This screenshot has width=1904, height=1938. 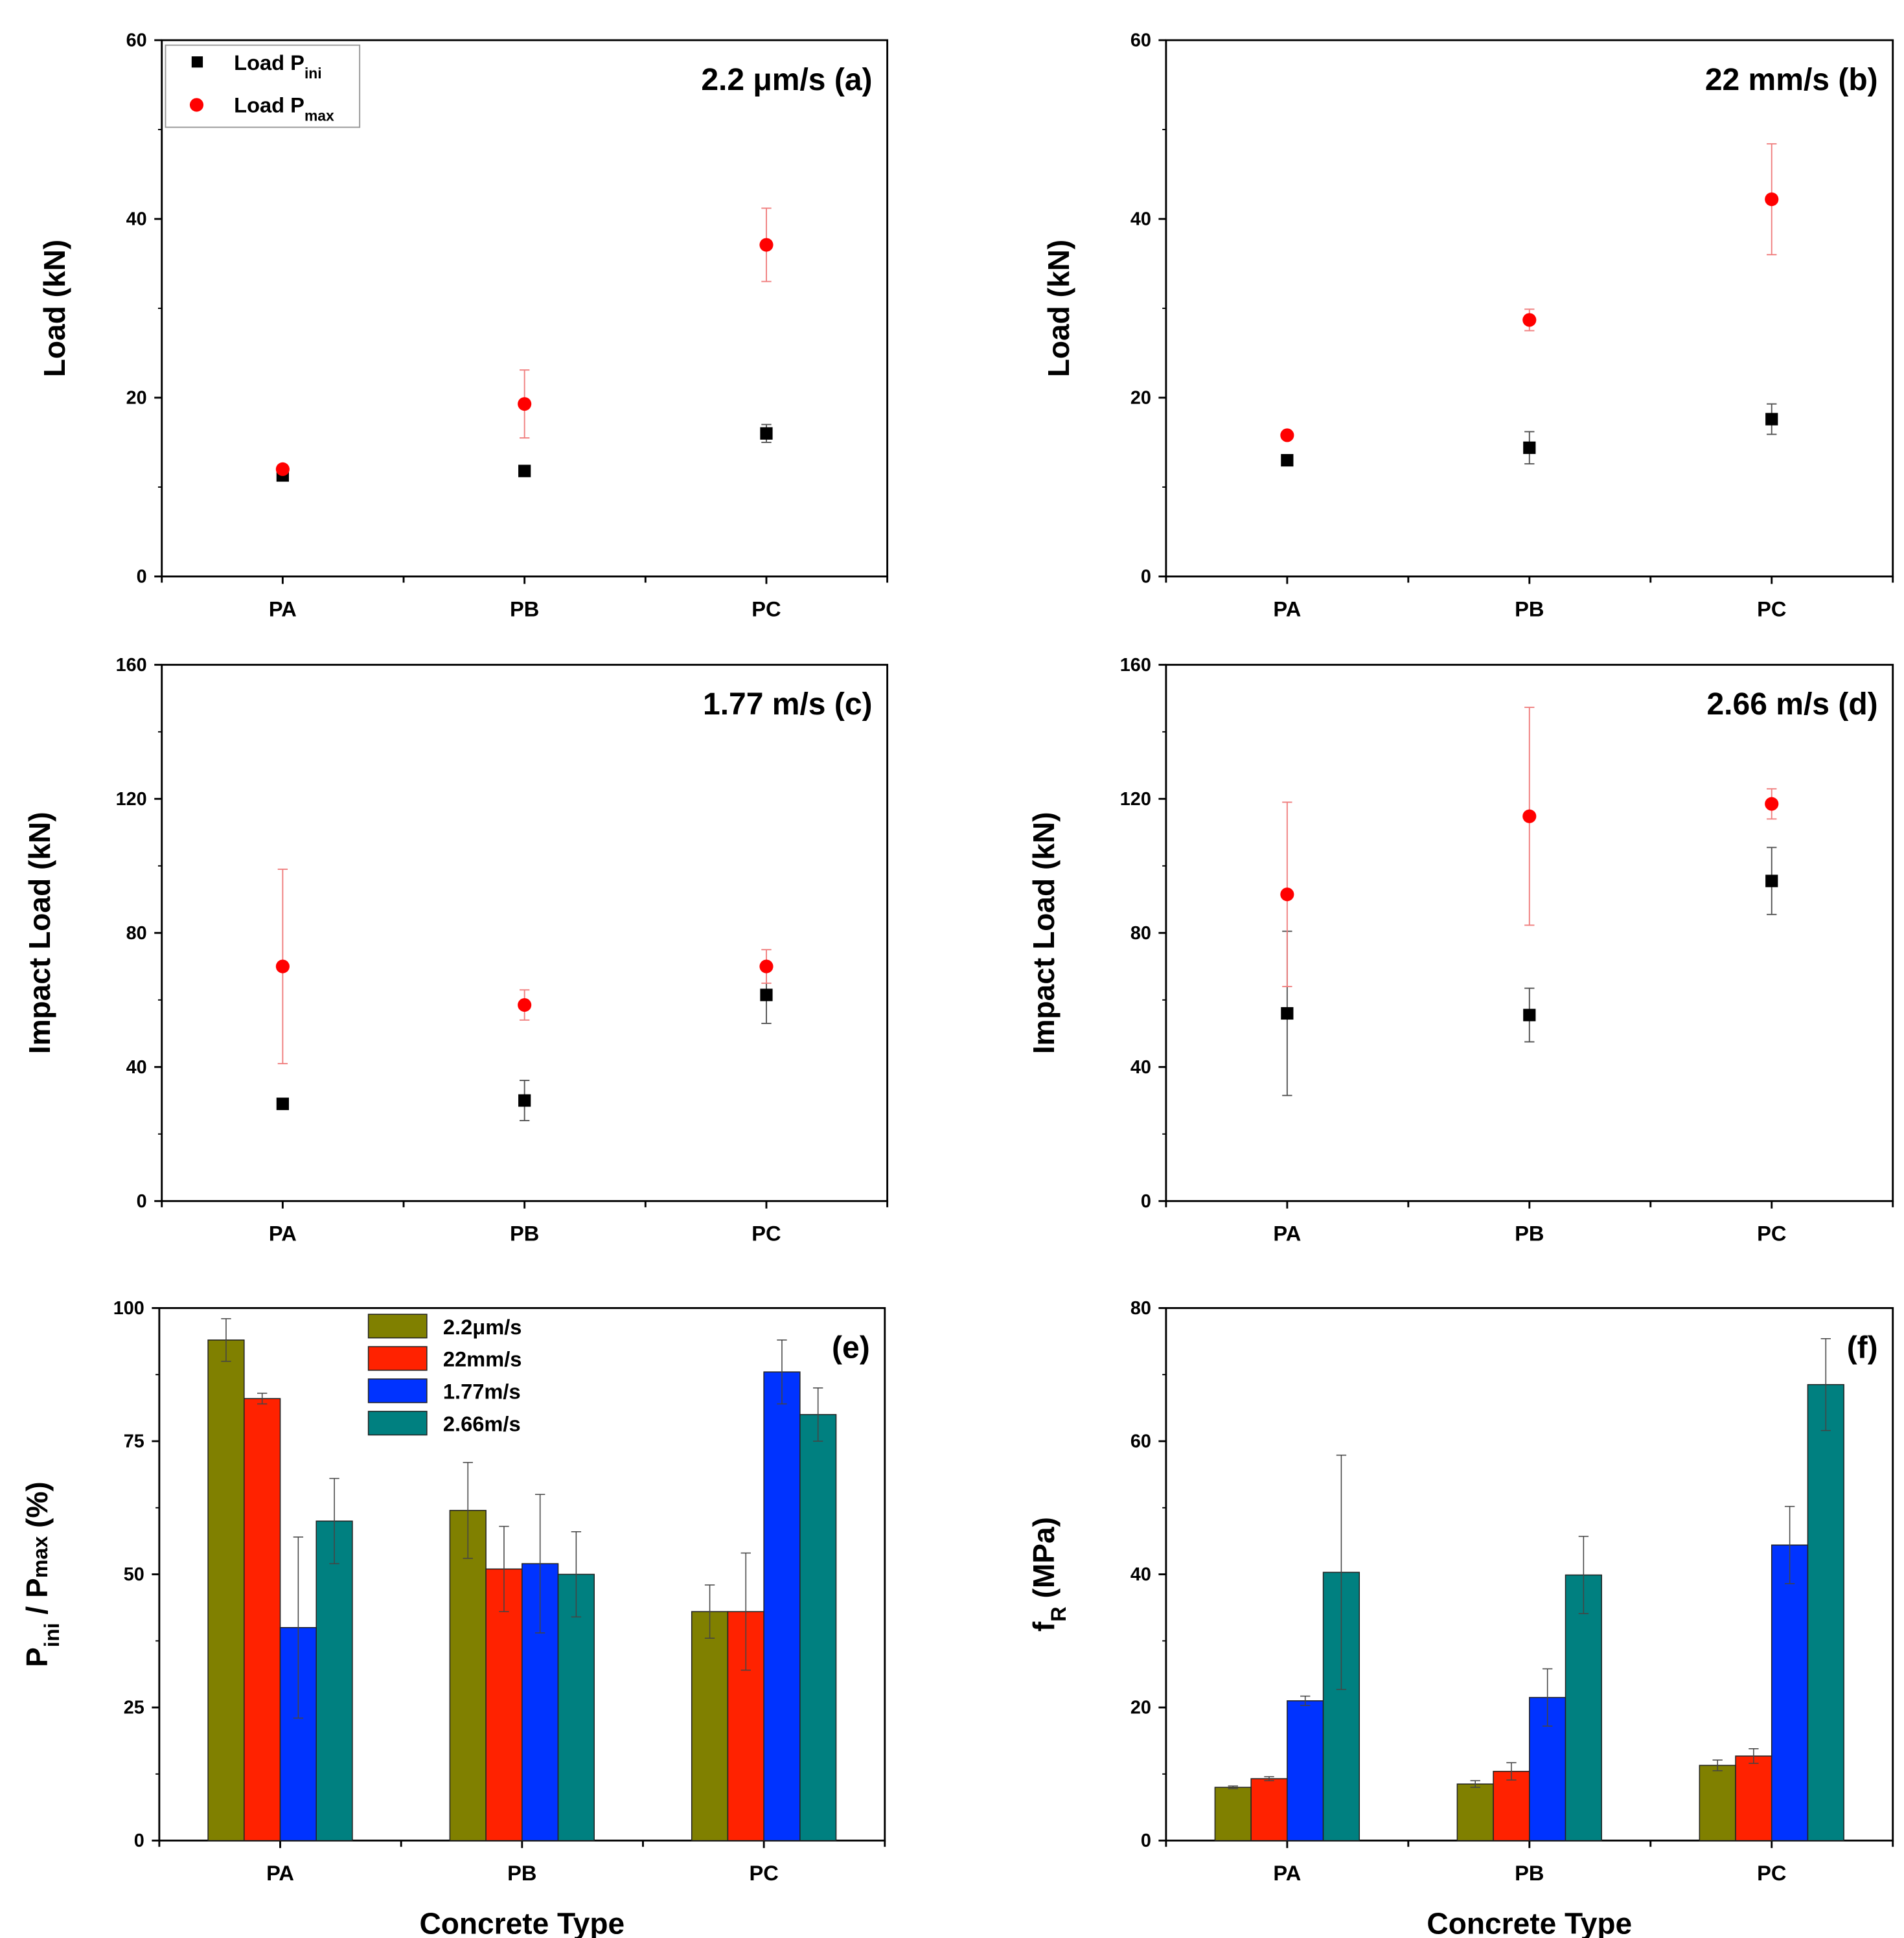 What do you see at coordinates (1136, 799) in the screenshot?
I see `y-tick-label: 120` at bounding box center [1136, 799].